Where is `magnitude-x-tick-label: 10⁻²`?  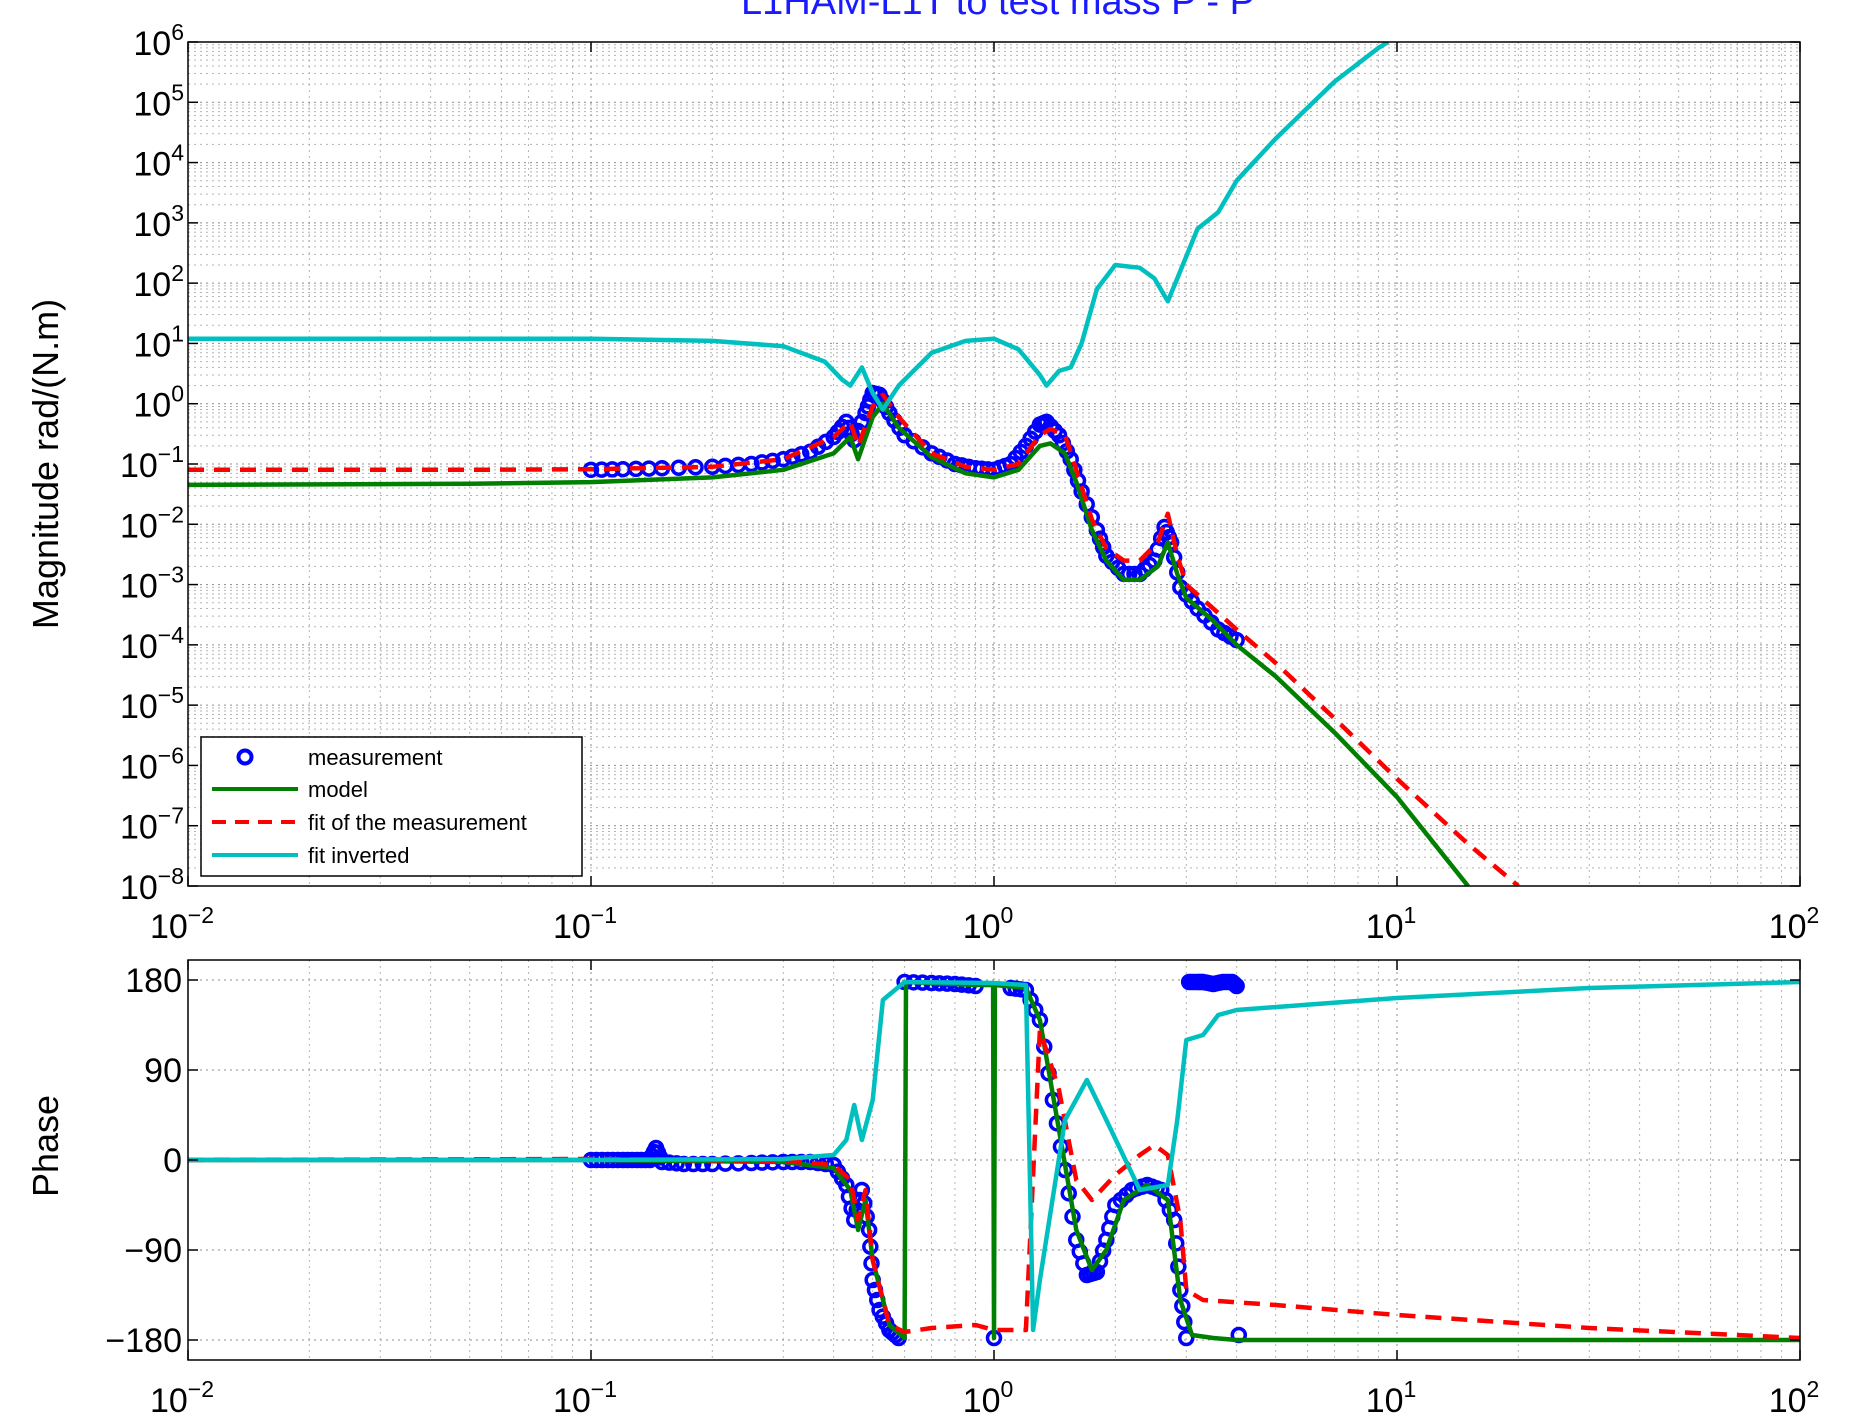
magnitude-x-tick-label: 10⁻² is located at coordinates (182, 924).